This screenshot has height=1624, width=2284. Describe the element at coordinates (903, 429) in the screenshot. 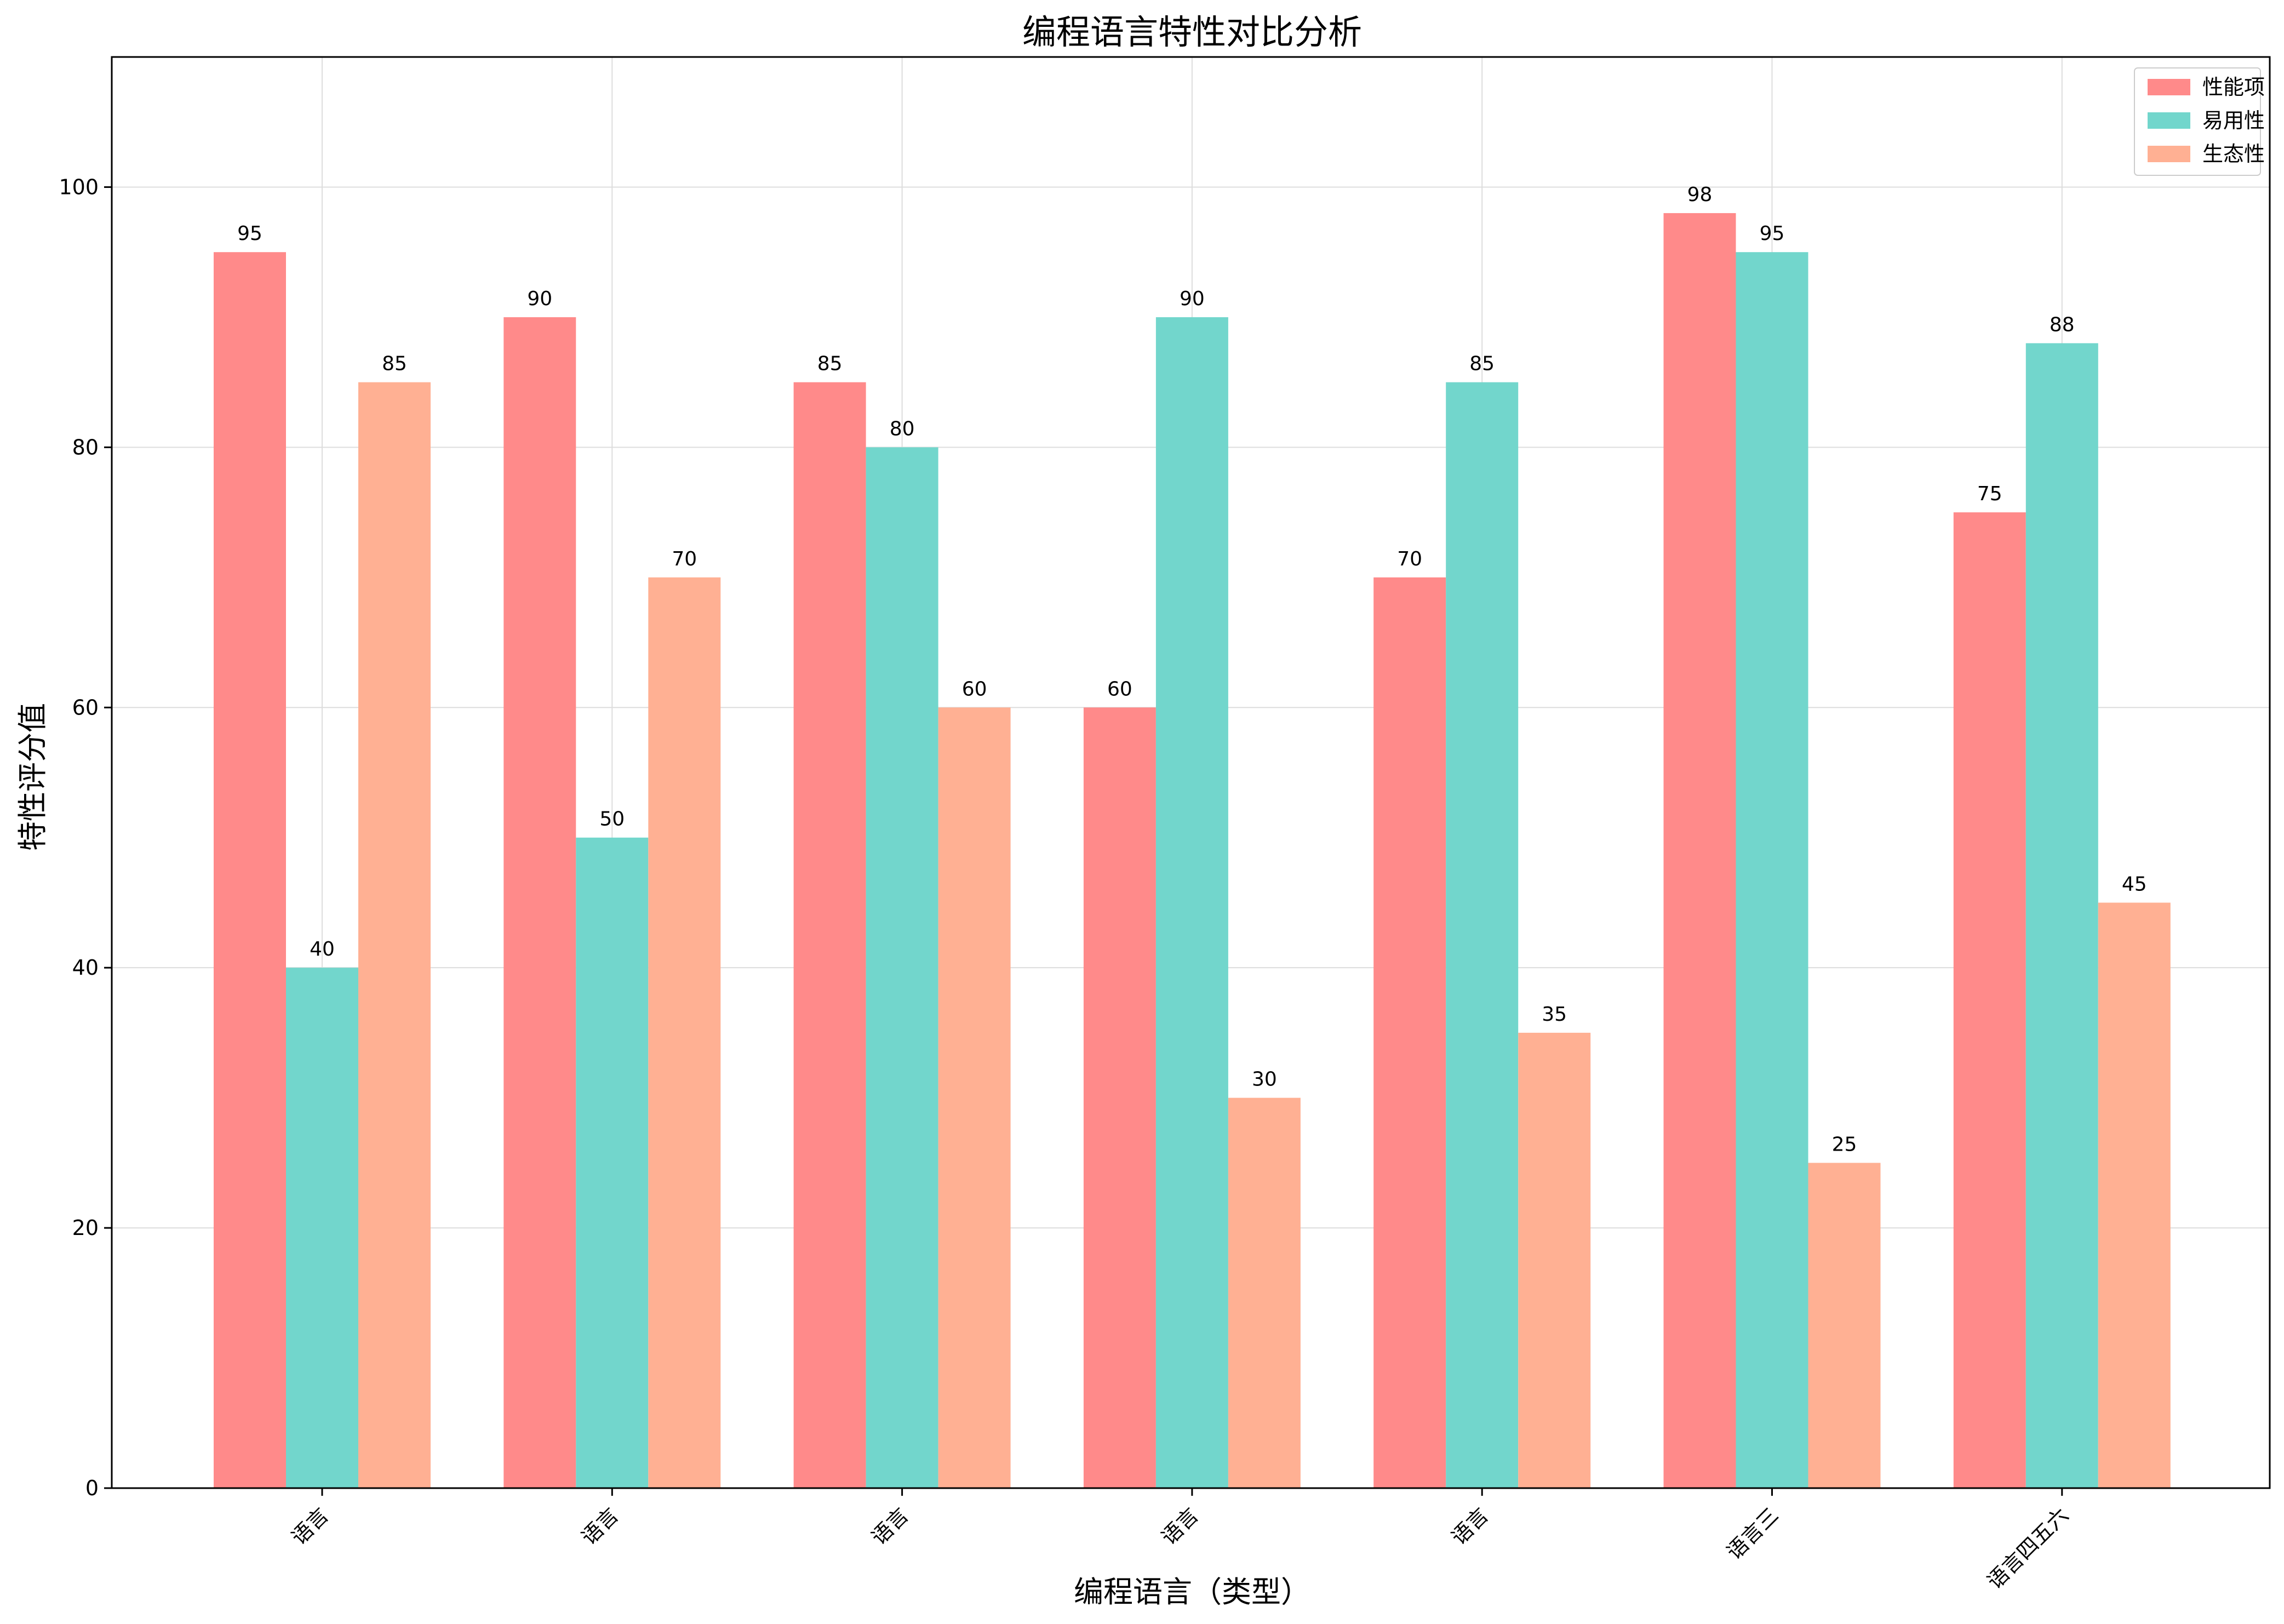

I see `bar-value-label: 80` at that location.